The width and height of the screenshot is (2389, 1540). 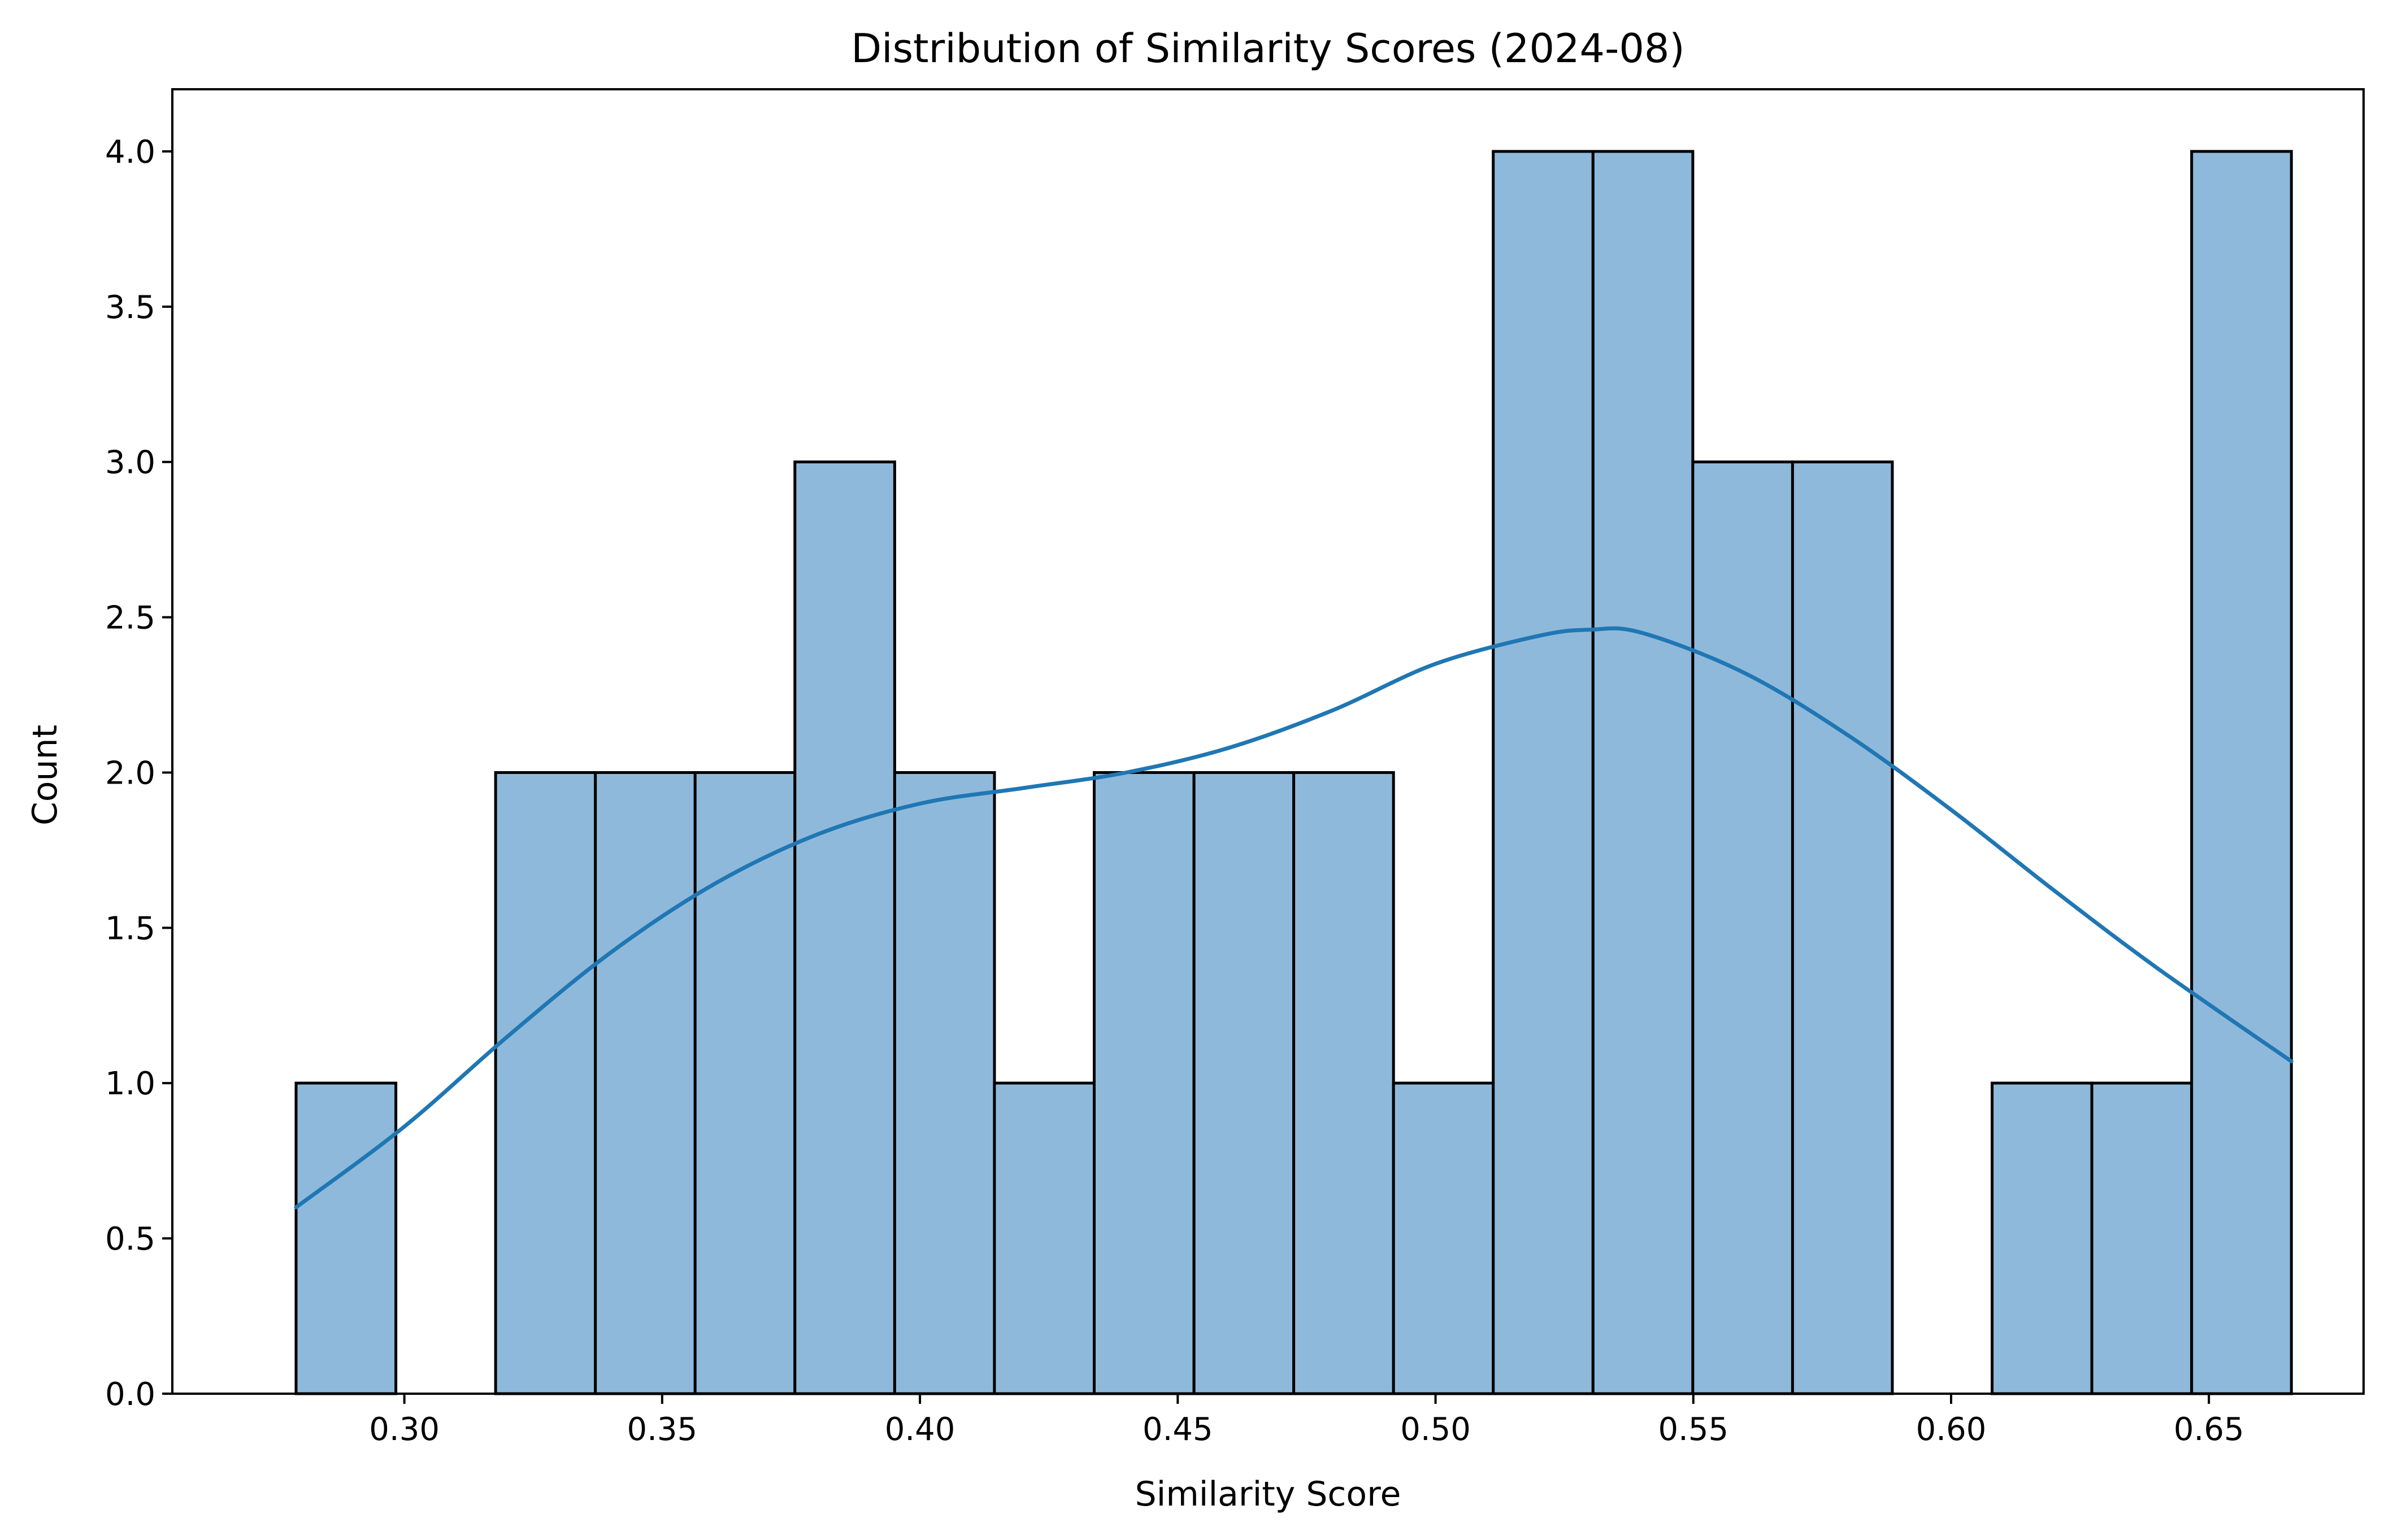 I want to click on x-tick-label: 0.45, so click(x=1178, y=1430).